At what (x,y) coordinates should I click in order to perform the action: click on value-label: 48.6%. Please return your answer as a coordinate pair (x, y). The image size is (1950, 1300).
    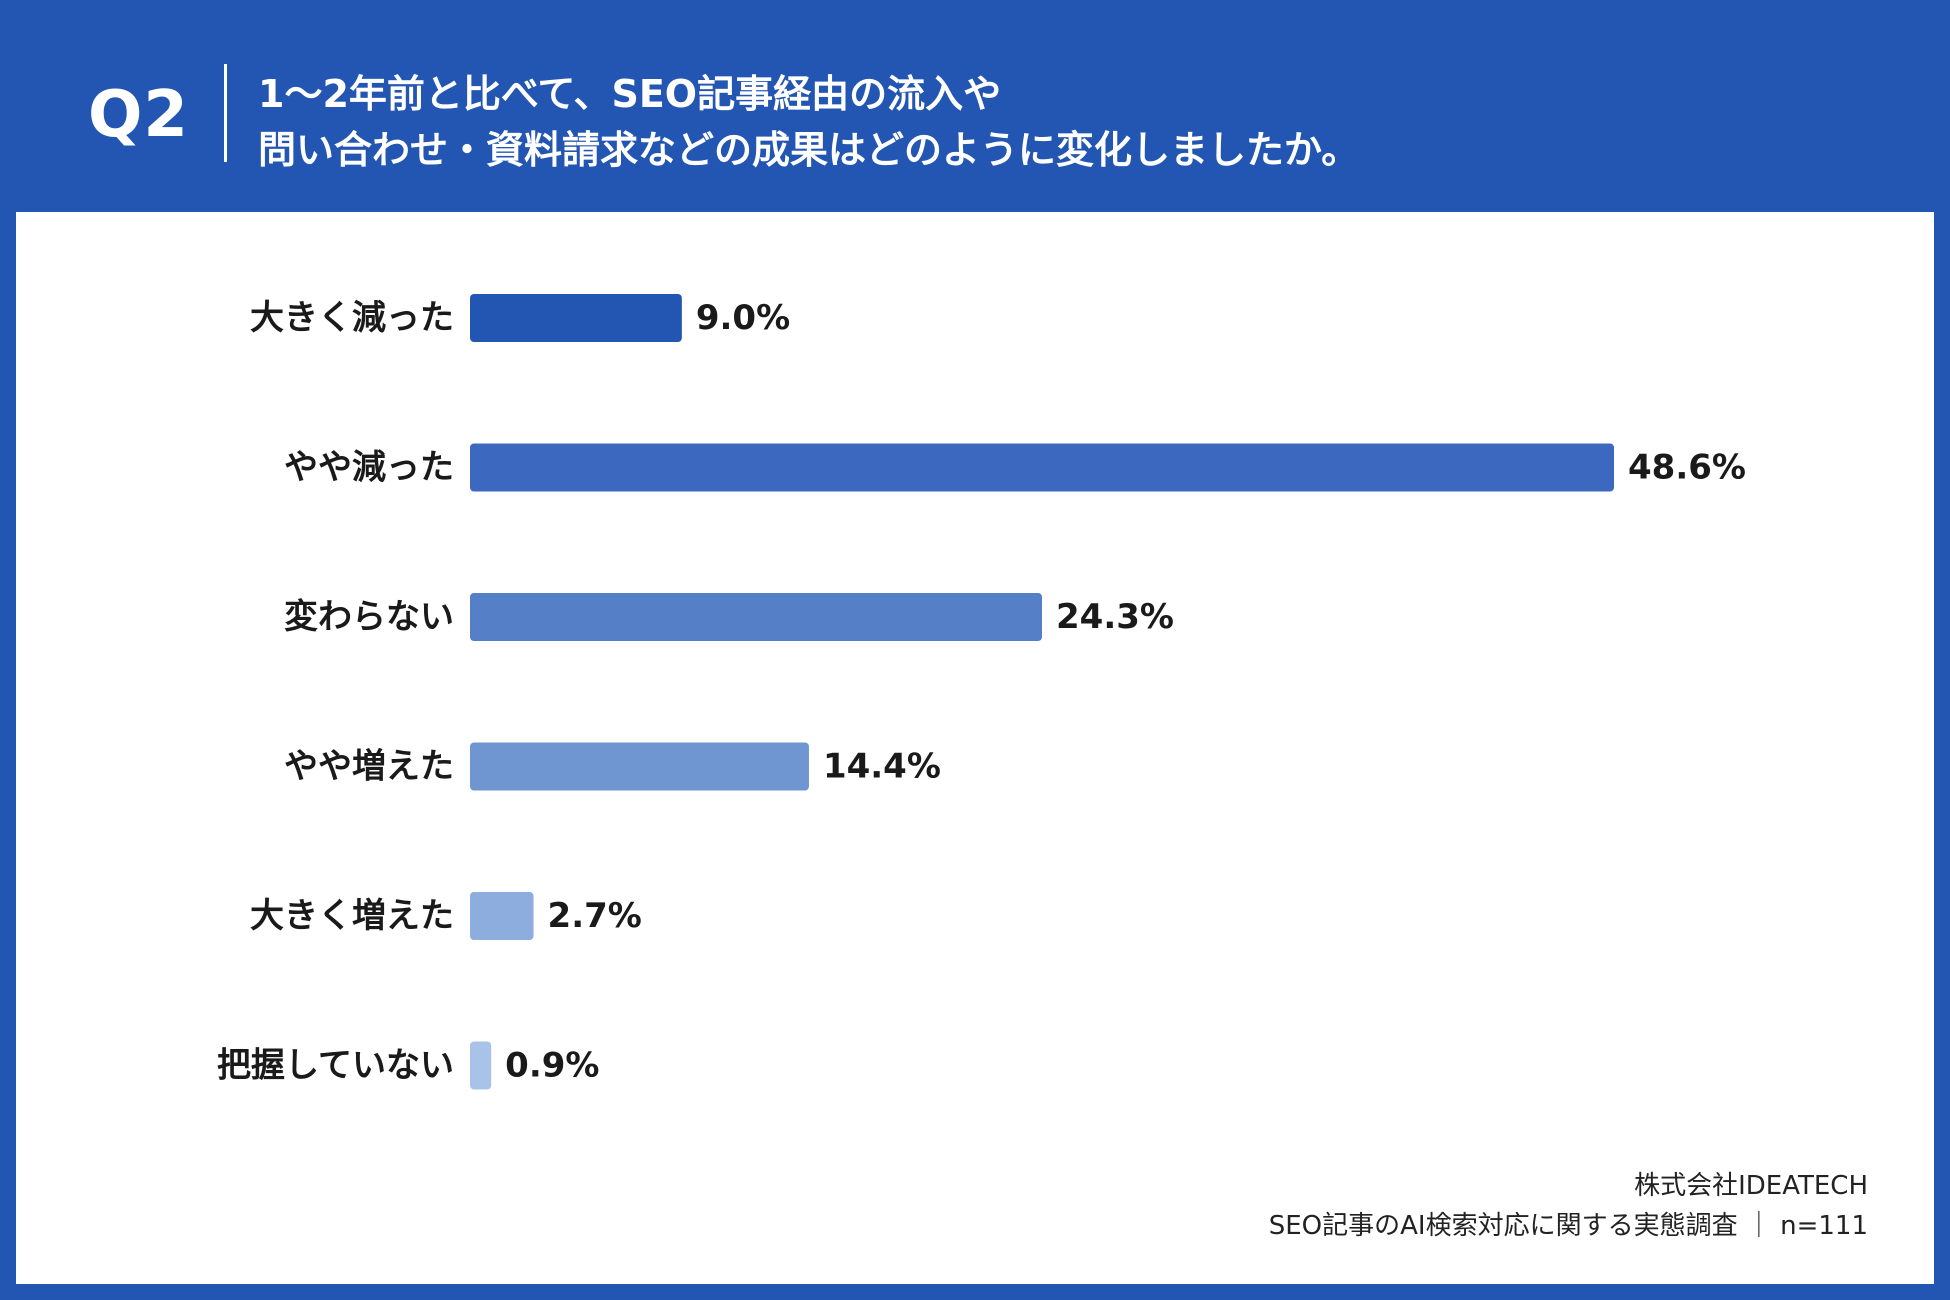
    Looking at the image, I should click on (1687, 468).